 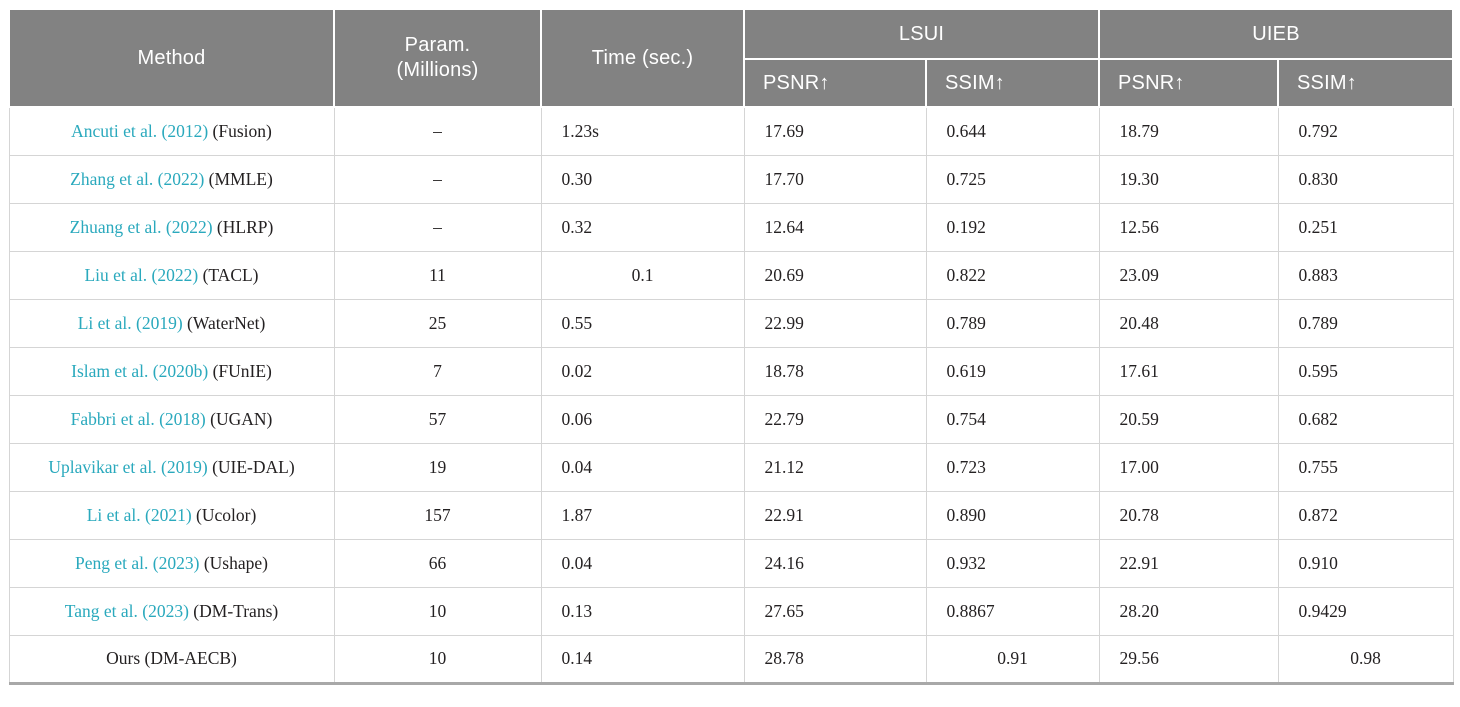 I want to click on lsui-psnr-cell: 21.12, so click(x=835, y=467).